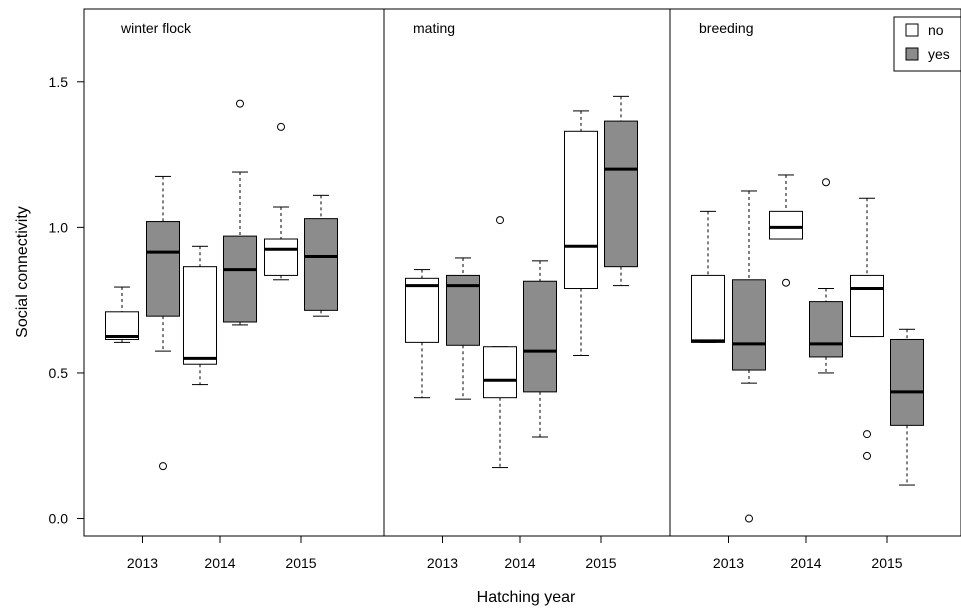 The width and height of the screenshot is (961, 608). I want to click on y-tick-label: 0.5, so click(59, 373).